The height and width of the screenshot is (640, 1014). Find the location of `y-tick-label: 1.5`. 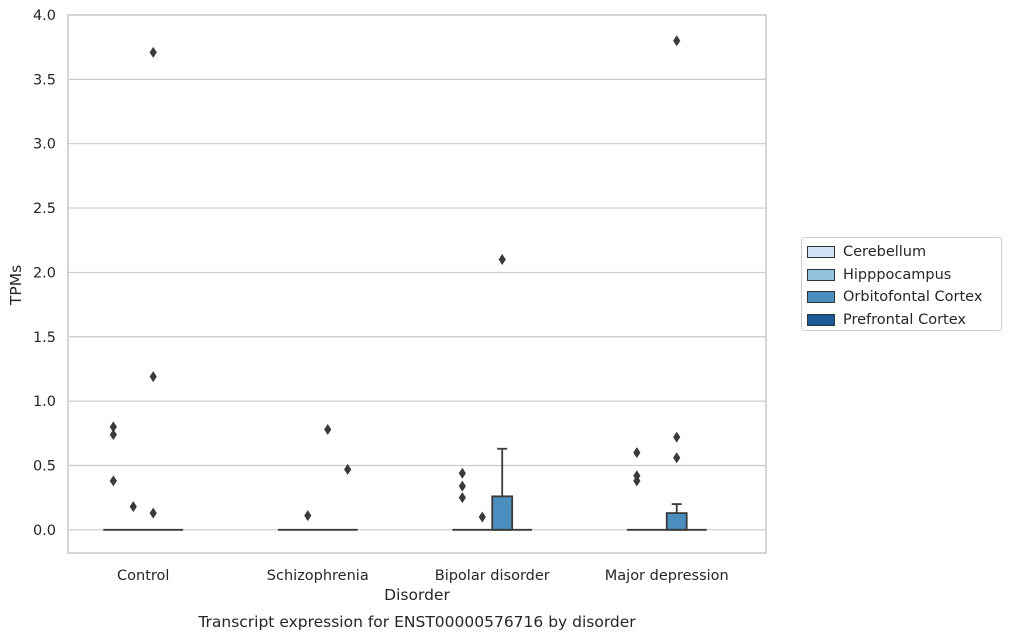

y-tick-label: 1.5 is located at coordinates (44, 338).